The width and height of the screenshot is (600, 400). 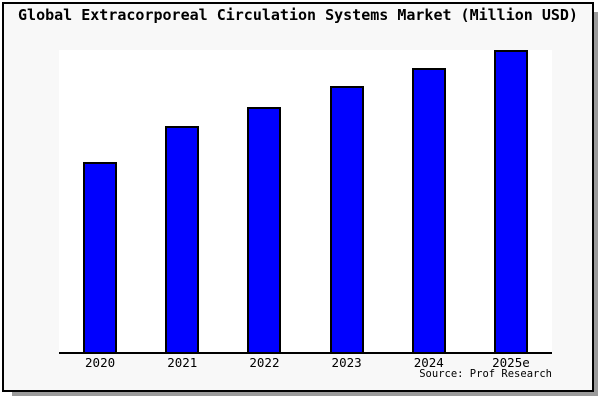 What do you see at coordinates (511, 362) in the screenshot?
I see `x-tick-label-2025e: 2025e` at bounding box center [511, 362].